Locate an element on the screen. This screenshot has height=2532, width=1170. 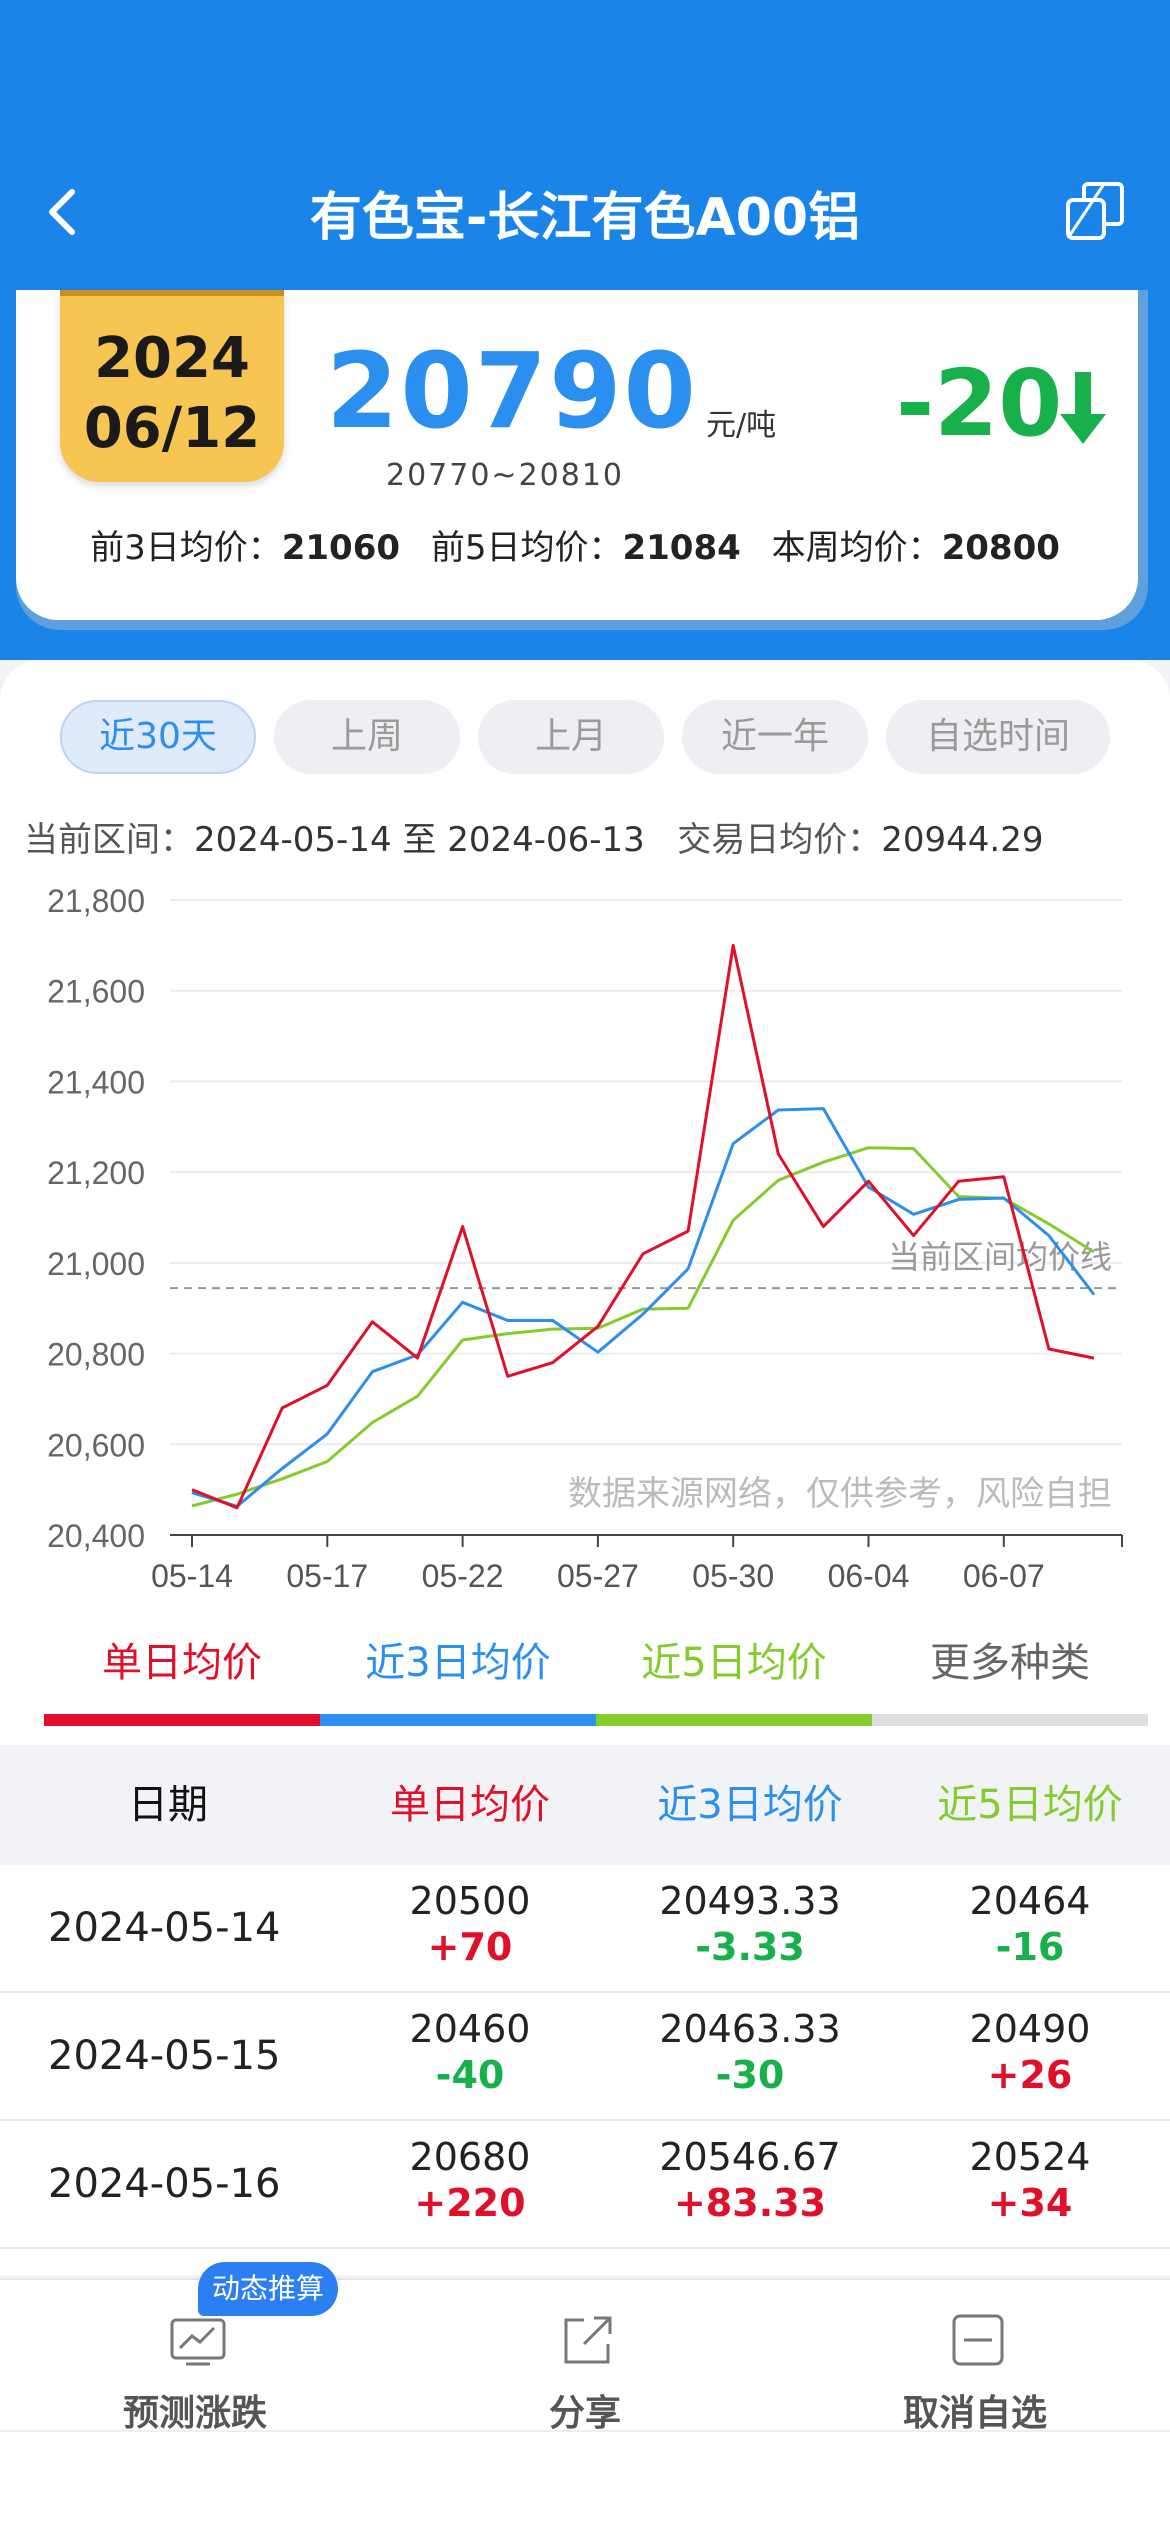
trading-avg-value: 20944.29 is located at coordinates (962, 840).